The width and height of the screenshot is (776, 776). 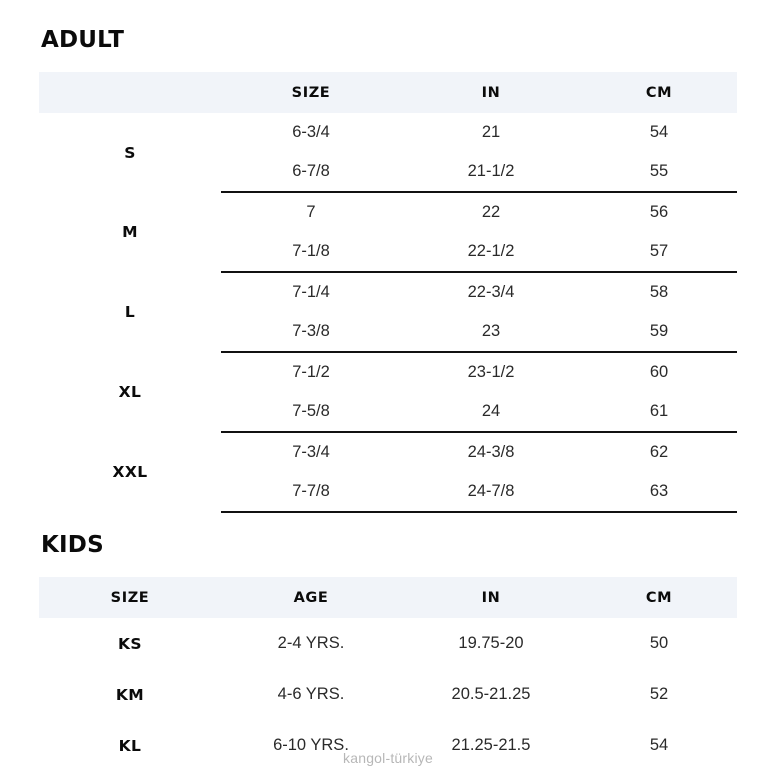 I want to click on adult-cell-in: 23, so click(x=491, y=332).